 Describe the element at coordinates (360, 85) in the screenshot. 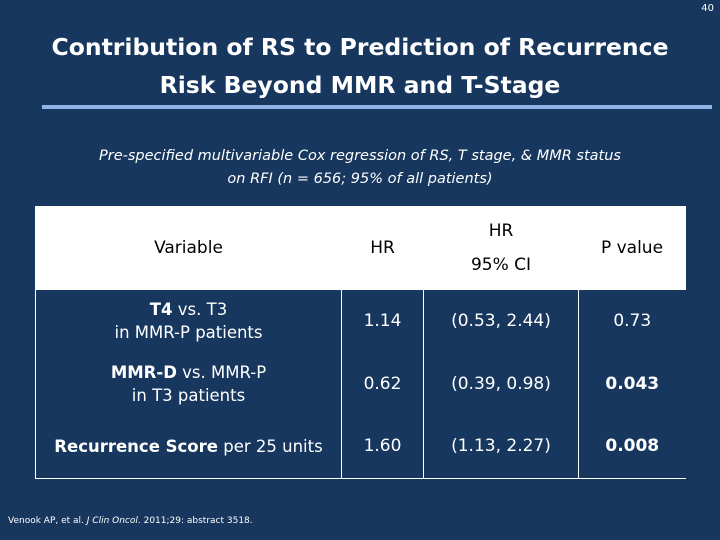

I see `title-line-2: Risk Beyond MMR and T-Stage` at that location.